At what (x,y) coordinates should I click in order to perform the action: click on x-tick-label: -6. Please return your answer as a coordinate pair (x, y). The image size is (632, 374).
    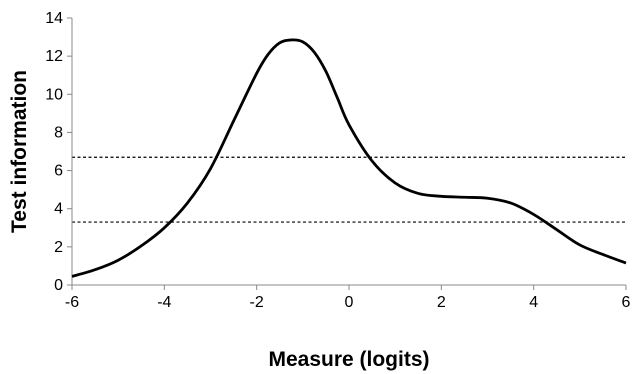
    Looking at the image, I should click on (72, 302).